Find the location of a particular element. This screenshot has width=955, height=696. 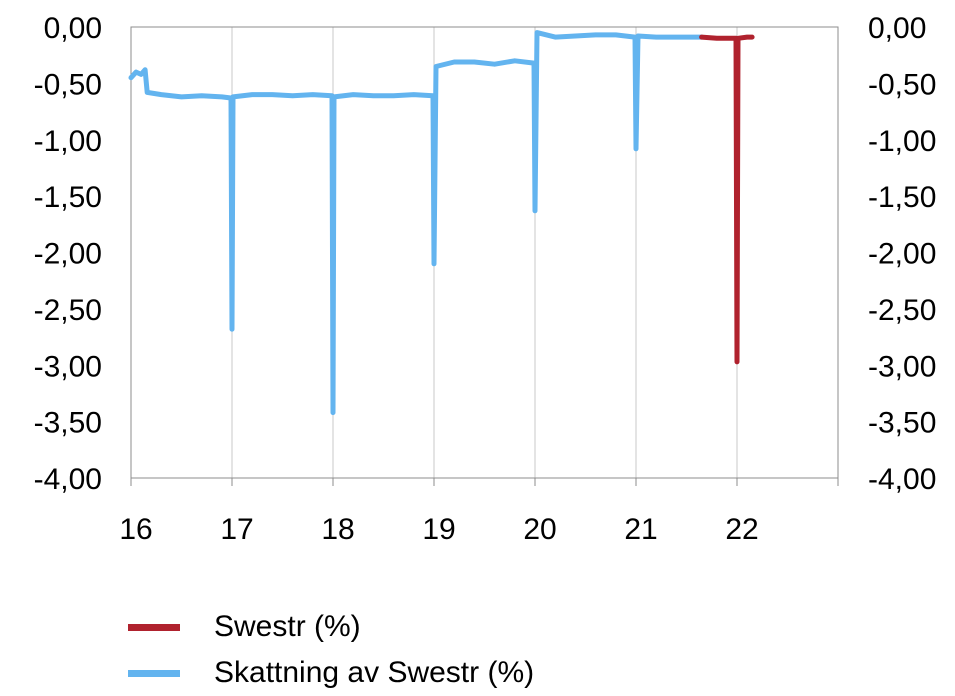

legend-label-skattning: Skattning av Swestr (%) is located at coordinates (374, 672).